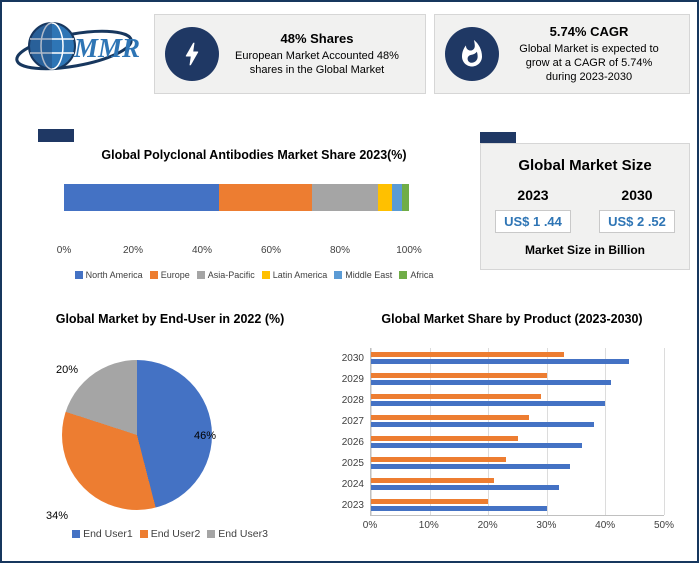  What do you see at coordinates (266, 197) in the screenshot?
I see `segment-europe` at bounding box center [266, 197].